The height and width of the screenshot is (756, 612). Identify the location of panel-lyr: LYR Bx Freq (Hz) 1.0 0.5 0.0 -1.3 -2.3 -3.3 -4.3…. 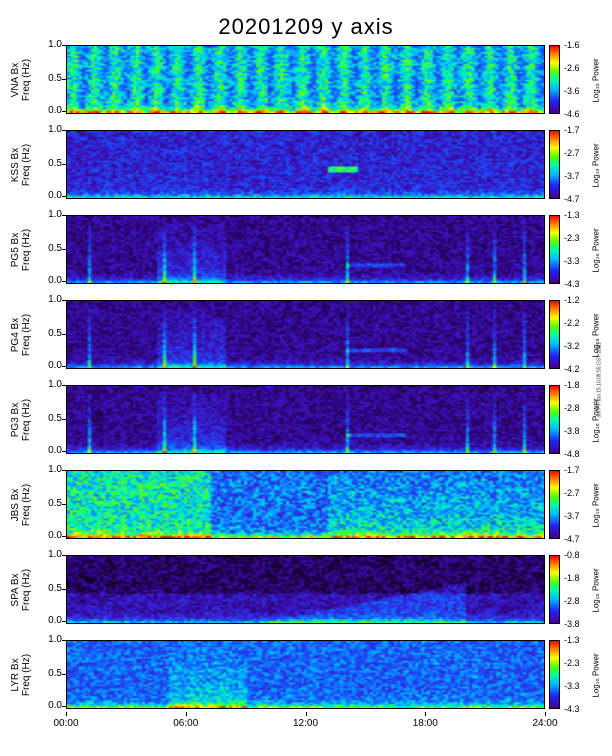
(306, 675).